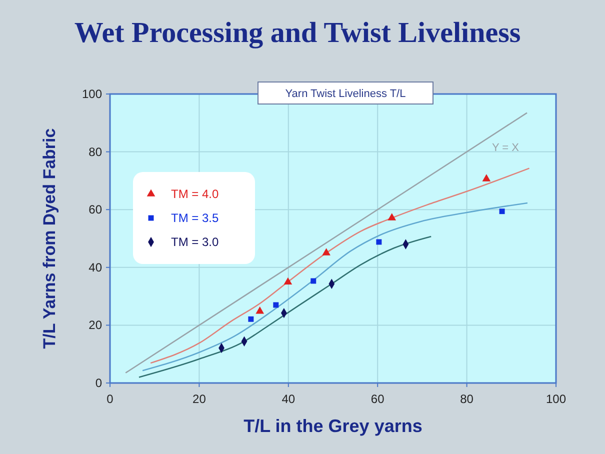 Image resolution: width=605 pixels, height=454 pixels. What do you see at coordinates (289, 399) in the screenshot?
I see `x-tick-label: 40` at bounding box center [289, 399].